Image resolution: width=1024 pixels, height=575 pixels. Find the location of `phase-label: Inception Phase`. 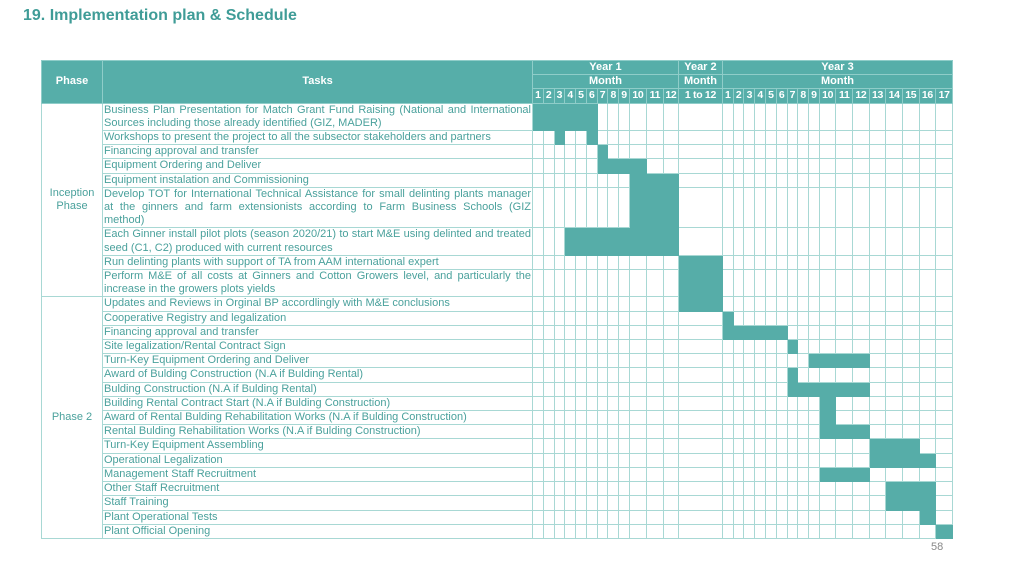

phase-label: Inception Phase is located at coordinates (72, 200).